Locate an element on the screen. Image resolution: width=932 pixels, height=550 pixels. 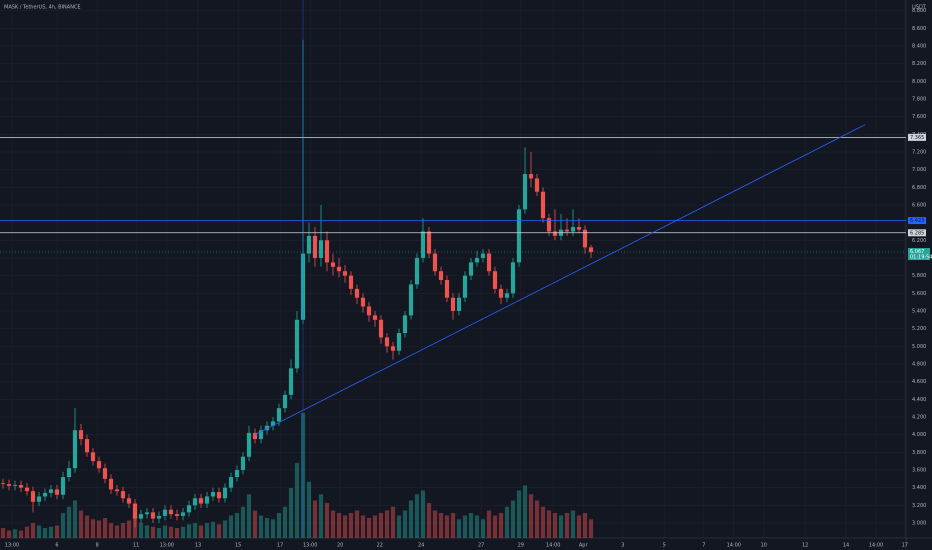
x-tick-label: 3 is located at coordinates (622, 546).